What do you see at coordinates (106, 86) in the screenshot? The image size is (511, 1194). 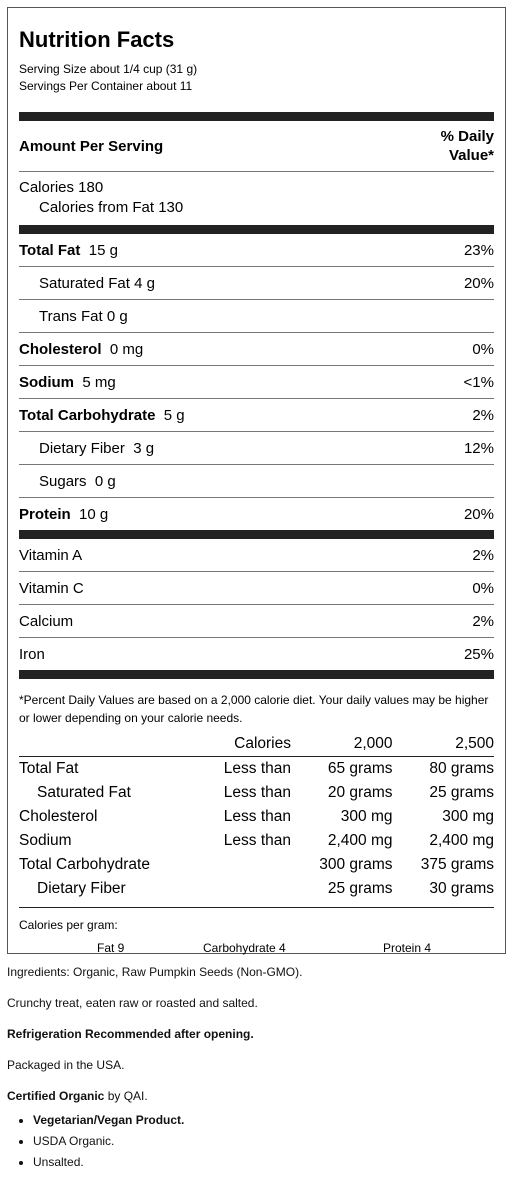 I see `servings-per-container: Servings Per Container about 11` at bounding box center [106, 86].